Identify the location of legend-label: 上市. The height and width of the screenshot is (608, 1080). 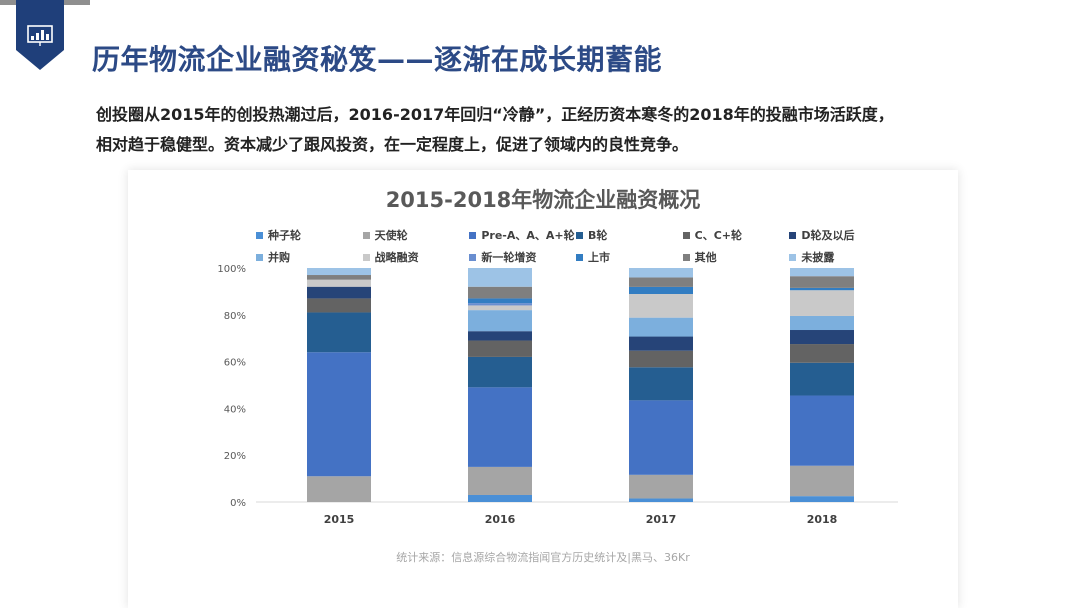
(598, 257).